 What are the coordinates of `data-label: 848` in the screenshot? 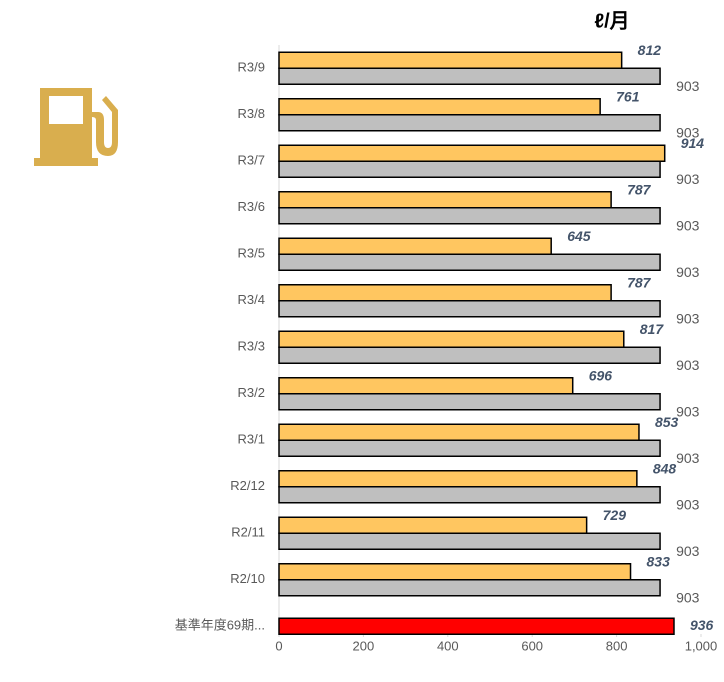 It's located at (665, 468).